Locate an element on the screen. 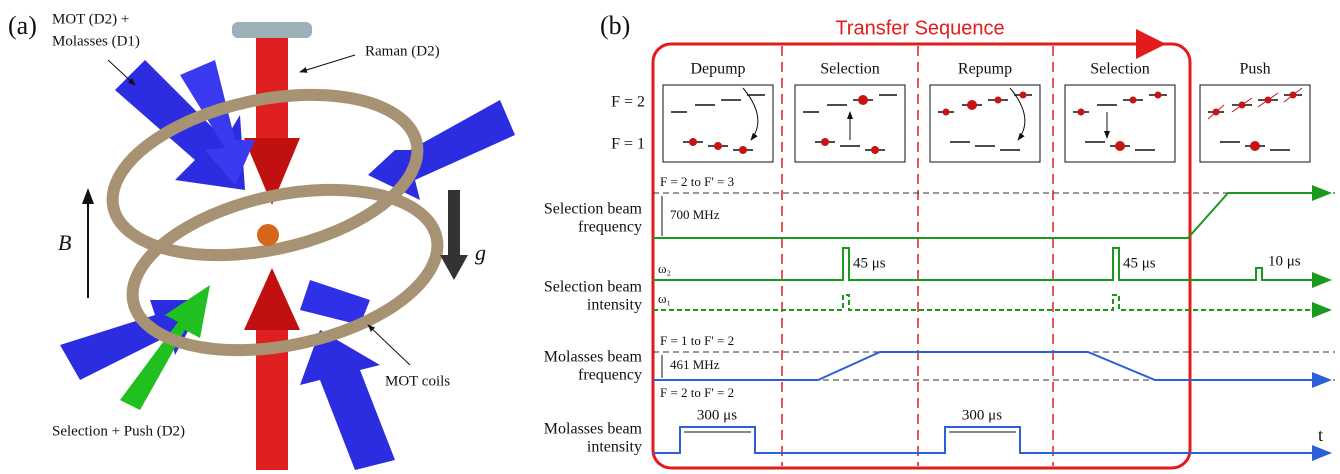  mirror is located at coordinates (272, 30).